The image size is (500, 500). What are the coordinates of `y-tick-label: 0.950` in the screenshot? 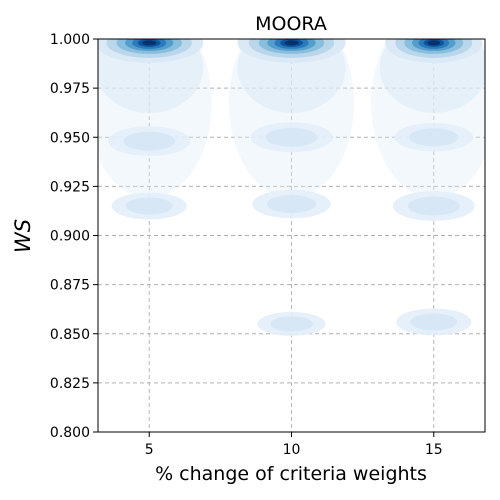 It's located at (70, 138).